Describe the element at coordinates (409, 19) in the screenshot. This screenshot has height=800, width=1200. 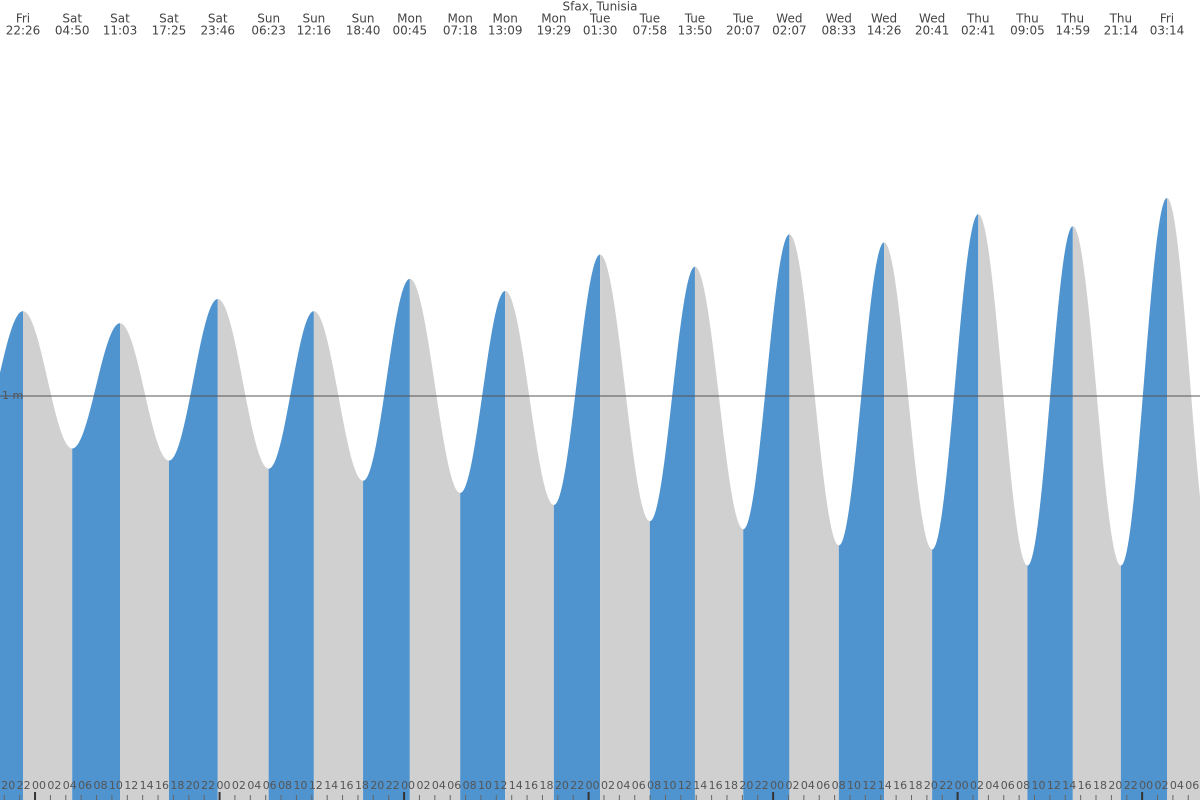
I see `extreme-day: Mon` at that location.